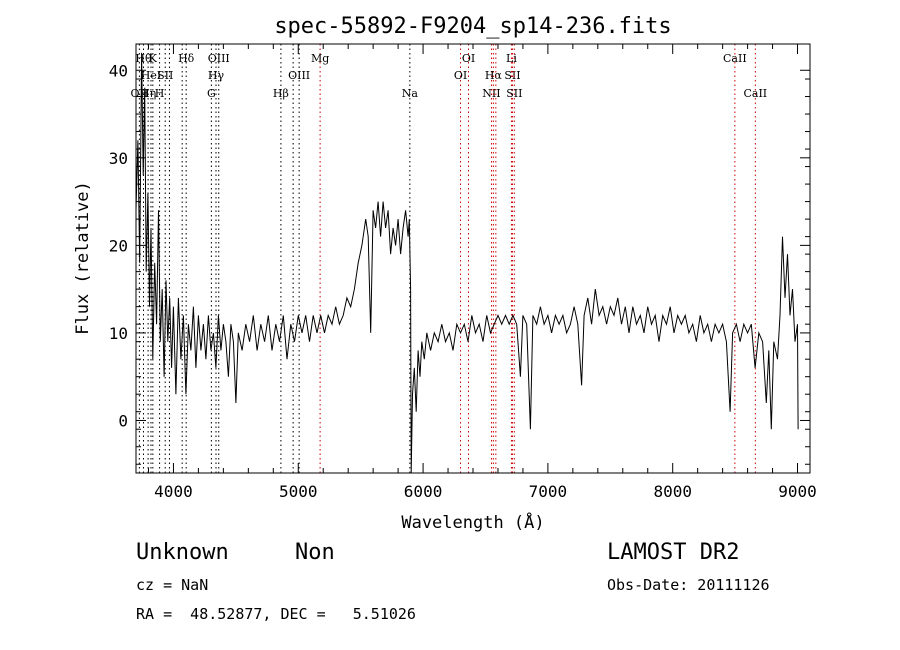 Image resolution: width=900 pixels, height=650 pixels. What do you see at coordinates (755, 93) in the screenshot?
I see `marker-label-27: CaII` at bounding box center [755, 93].